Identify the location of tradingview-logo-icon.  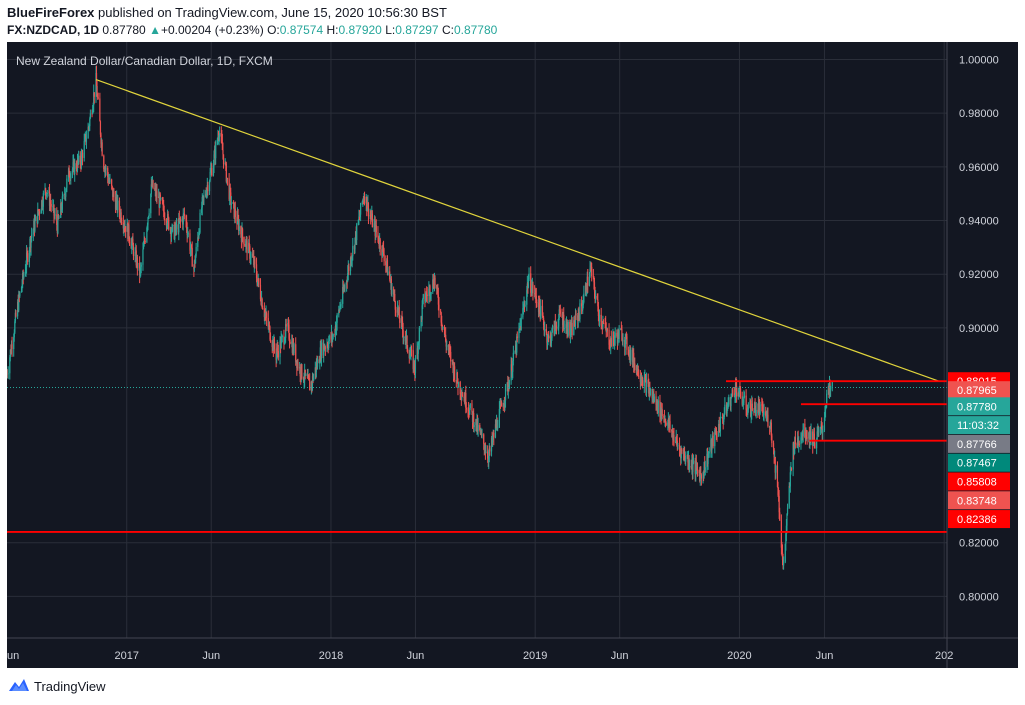
(19, 685).